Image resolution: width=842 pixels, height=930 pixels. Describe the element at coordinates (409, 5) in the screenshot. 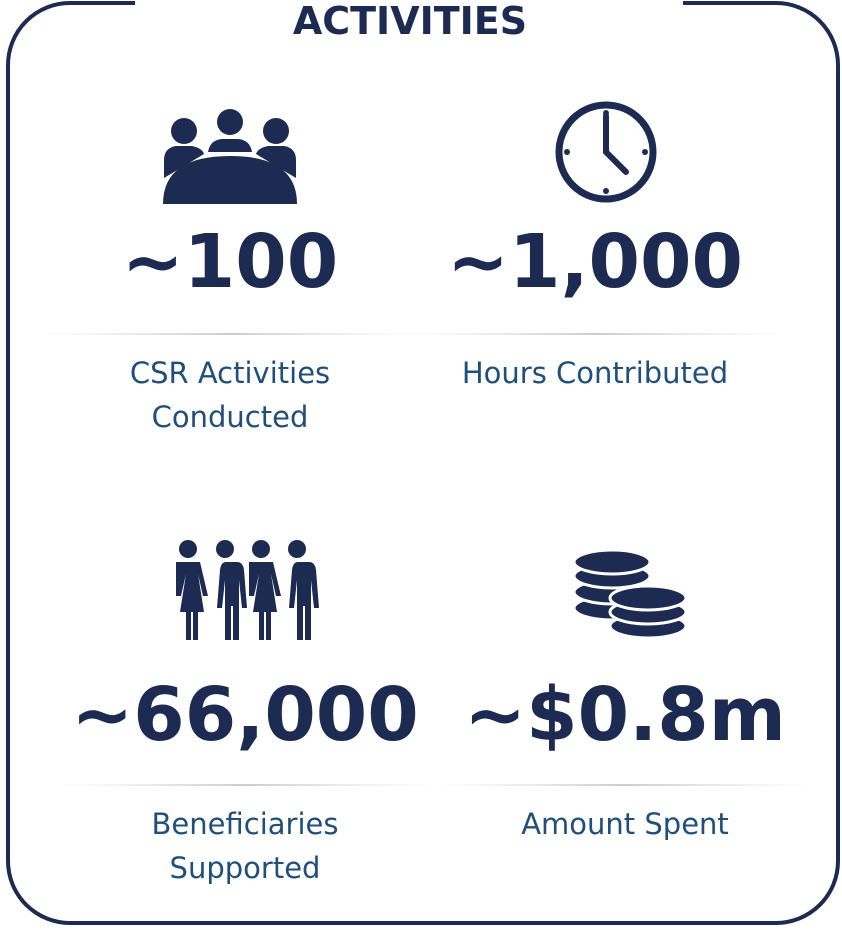

I see `title-gap` at that location.